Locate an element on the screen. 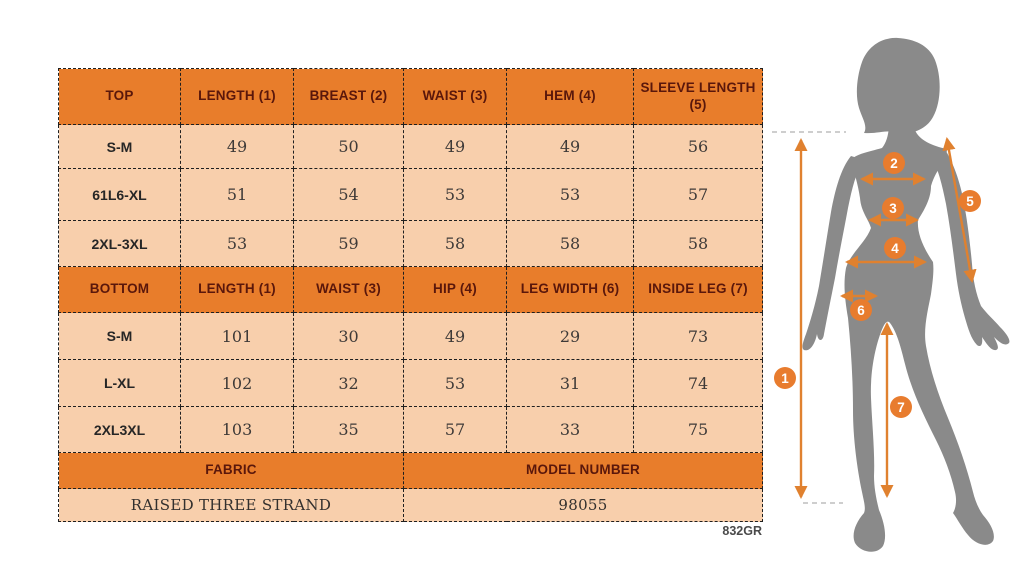  measurement-cell: 35 is located at coordinates (348, 429).